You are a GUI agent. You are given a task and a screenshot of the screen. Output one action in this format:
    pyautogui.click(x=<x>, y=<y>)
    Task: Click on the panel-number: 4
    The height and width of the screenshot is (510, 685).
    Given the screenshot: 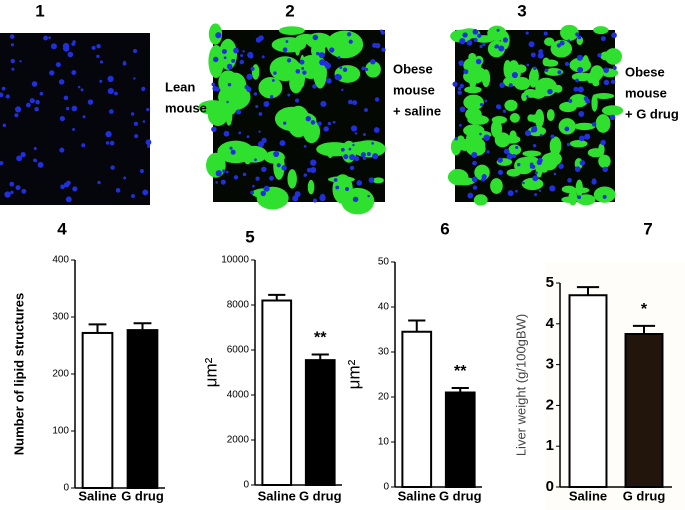 What is the action you would take?
    pyautogui.click(x=62, y=228)
    